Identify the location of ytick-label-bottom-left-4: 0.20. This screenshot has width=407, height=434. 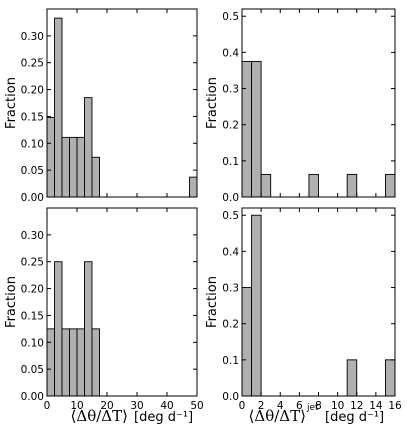
(32, 290).